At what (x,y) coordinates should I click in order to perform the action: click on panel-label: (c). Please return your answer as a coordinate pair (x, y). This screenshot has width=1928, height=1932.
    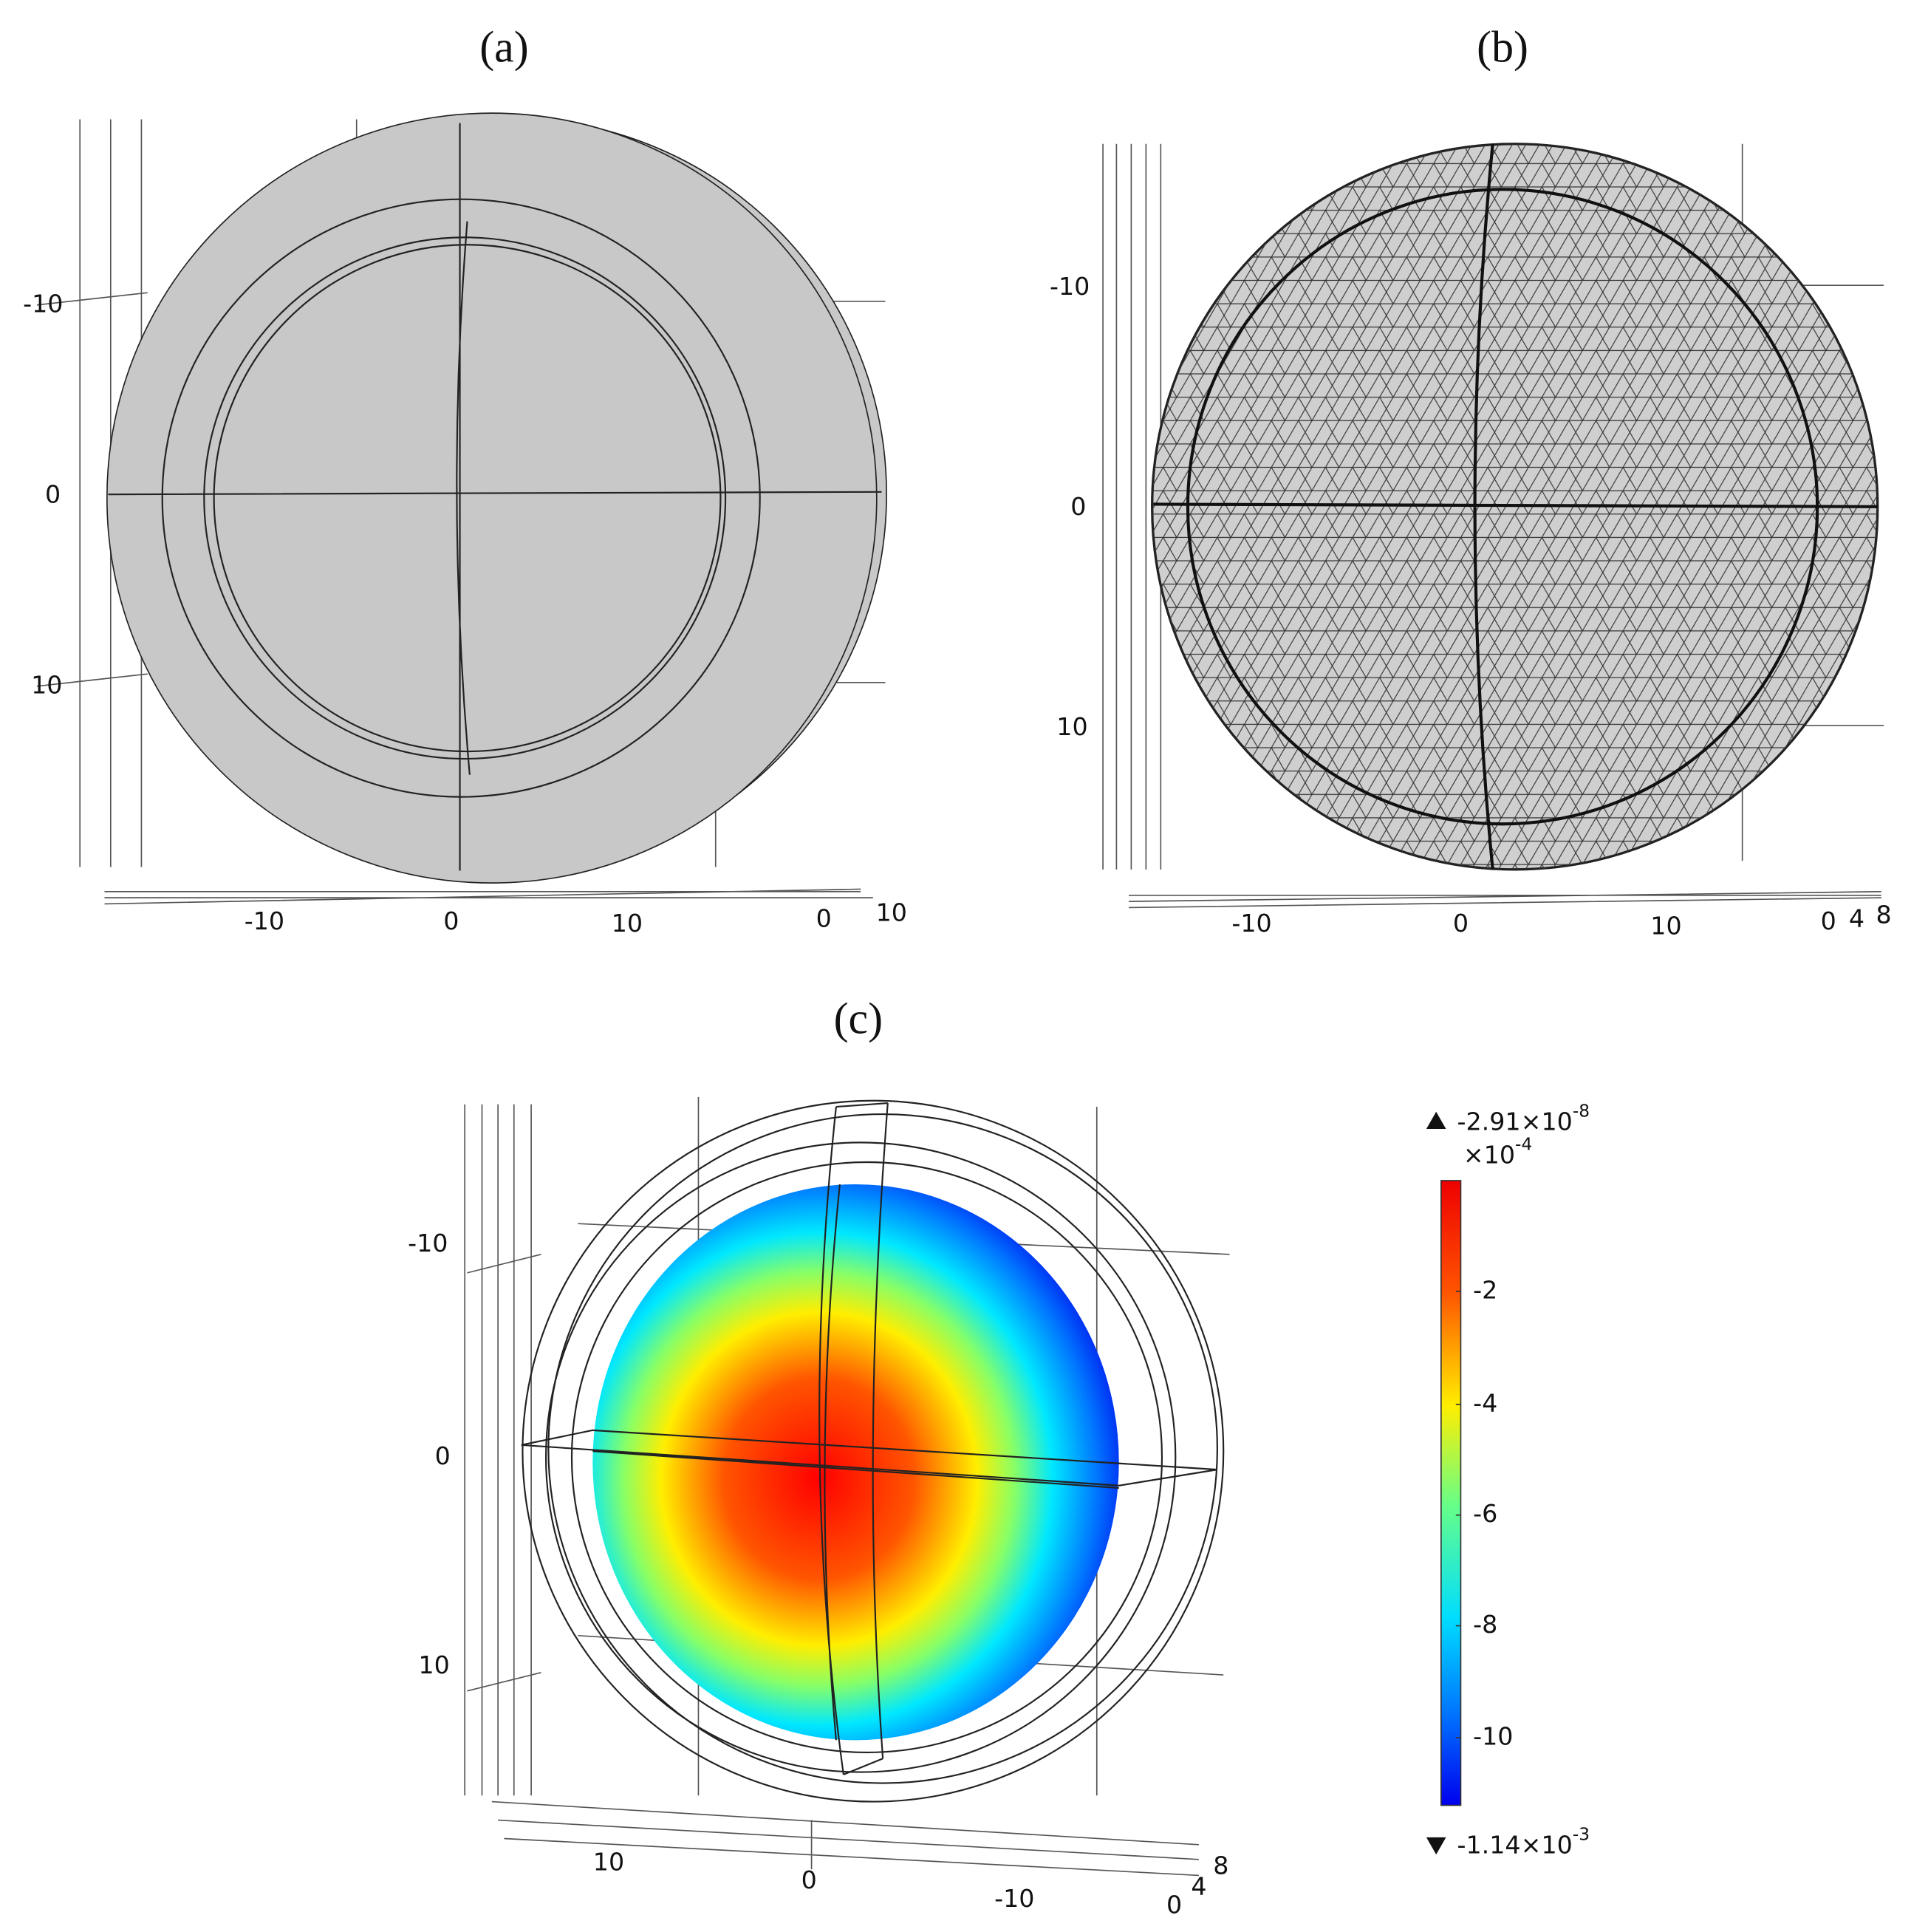
    Looking at the image, I should click on (859, 1019).